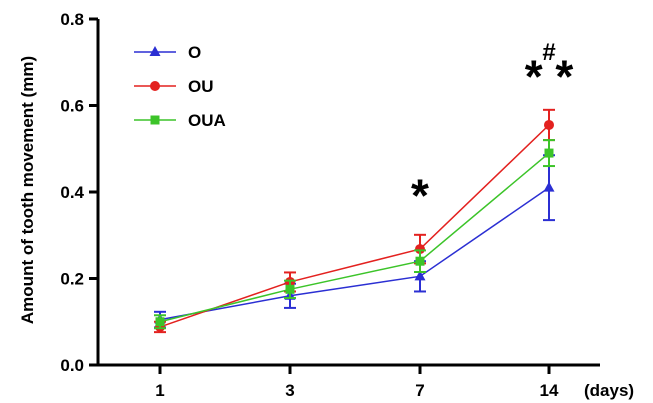 The height and width of the screenshot is (403, 653). Describe the element at coordinates (72, 19) in the screenshot. I see `y-tick-label: 0.8` at that location.